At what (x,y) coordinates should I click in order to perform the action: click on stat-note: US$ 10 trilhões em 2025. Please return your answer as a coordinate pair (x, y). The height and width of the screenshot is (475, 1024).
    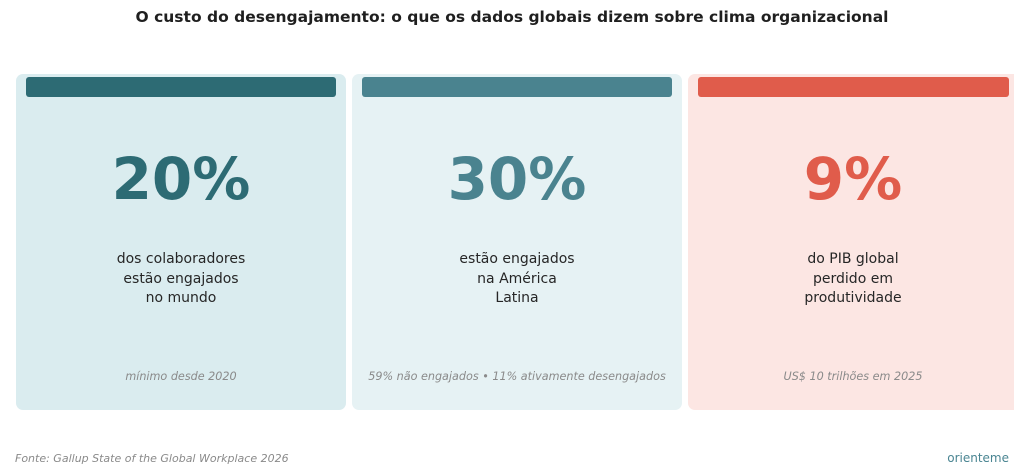
    Looking at the image, I should click on (853, 376).